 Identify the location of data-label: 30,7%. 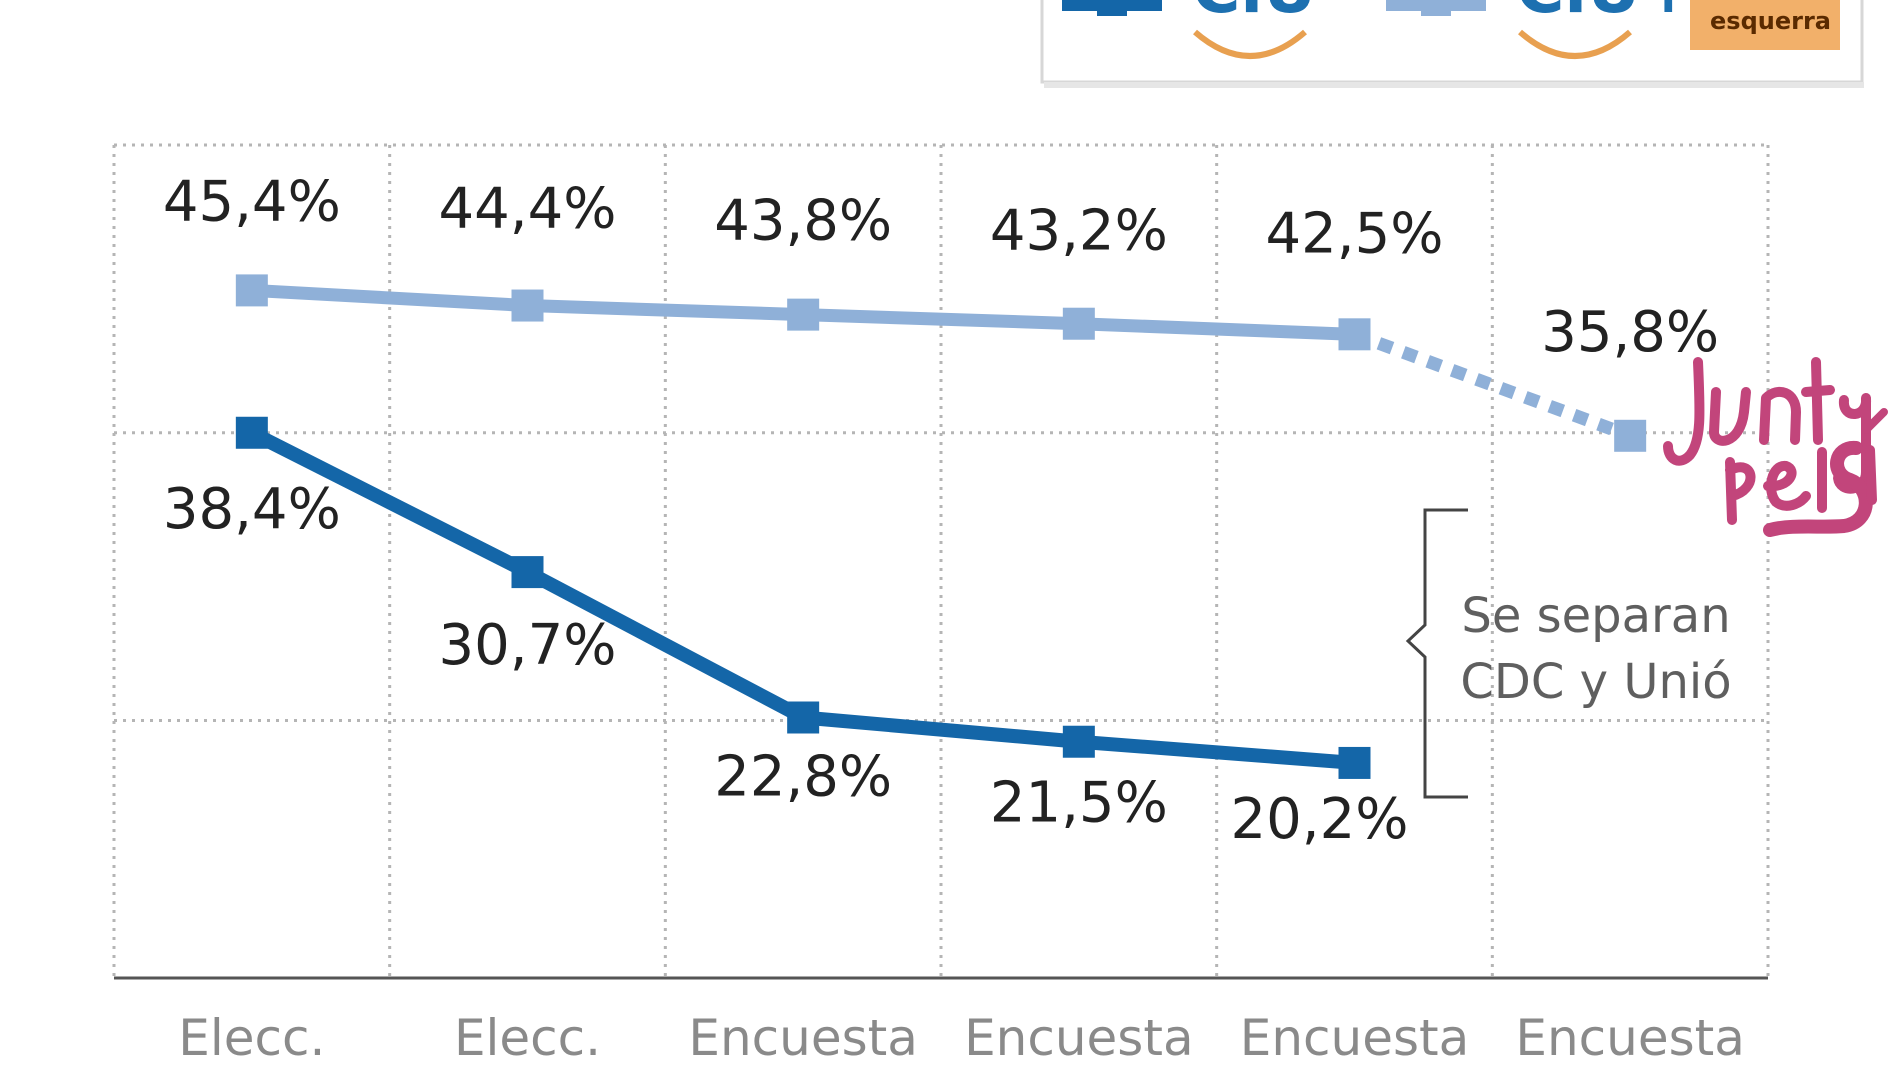
(528, 645).